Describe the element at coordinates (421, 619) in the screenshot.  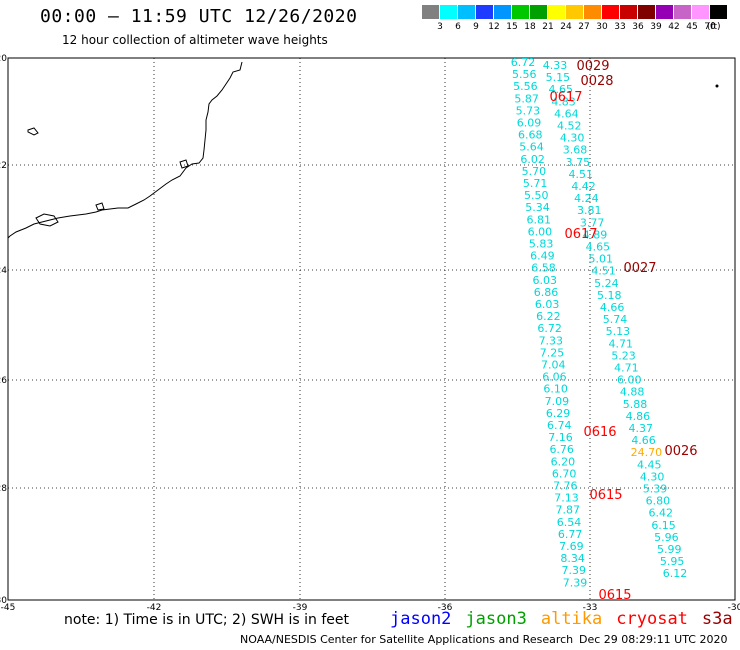
I see `satellite-jason2: jason2` at that location.